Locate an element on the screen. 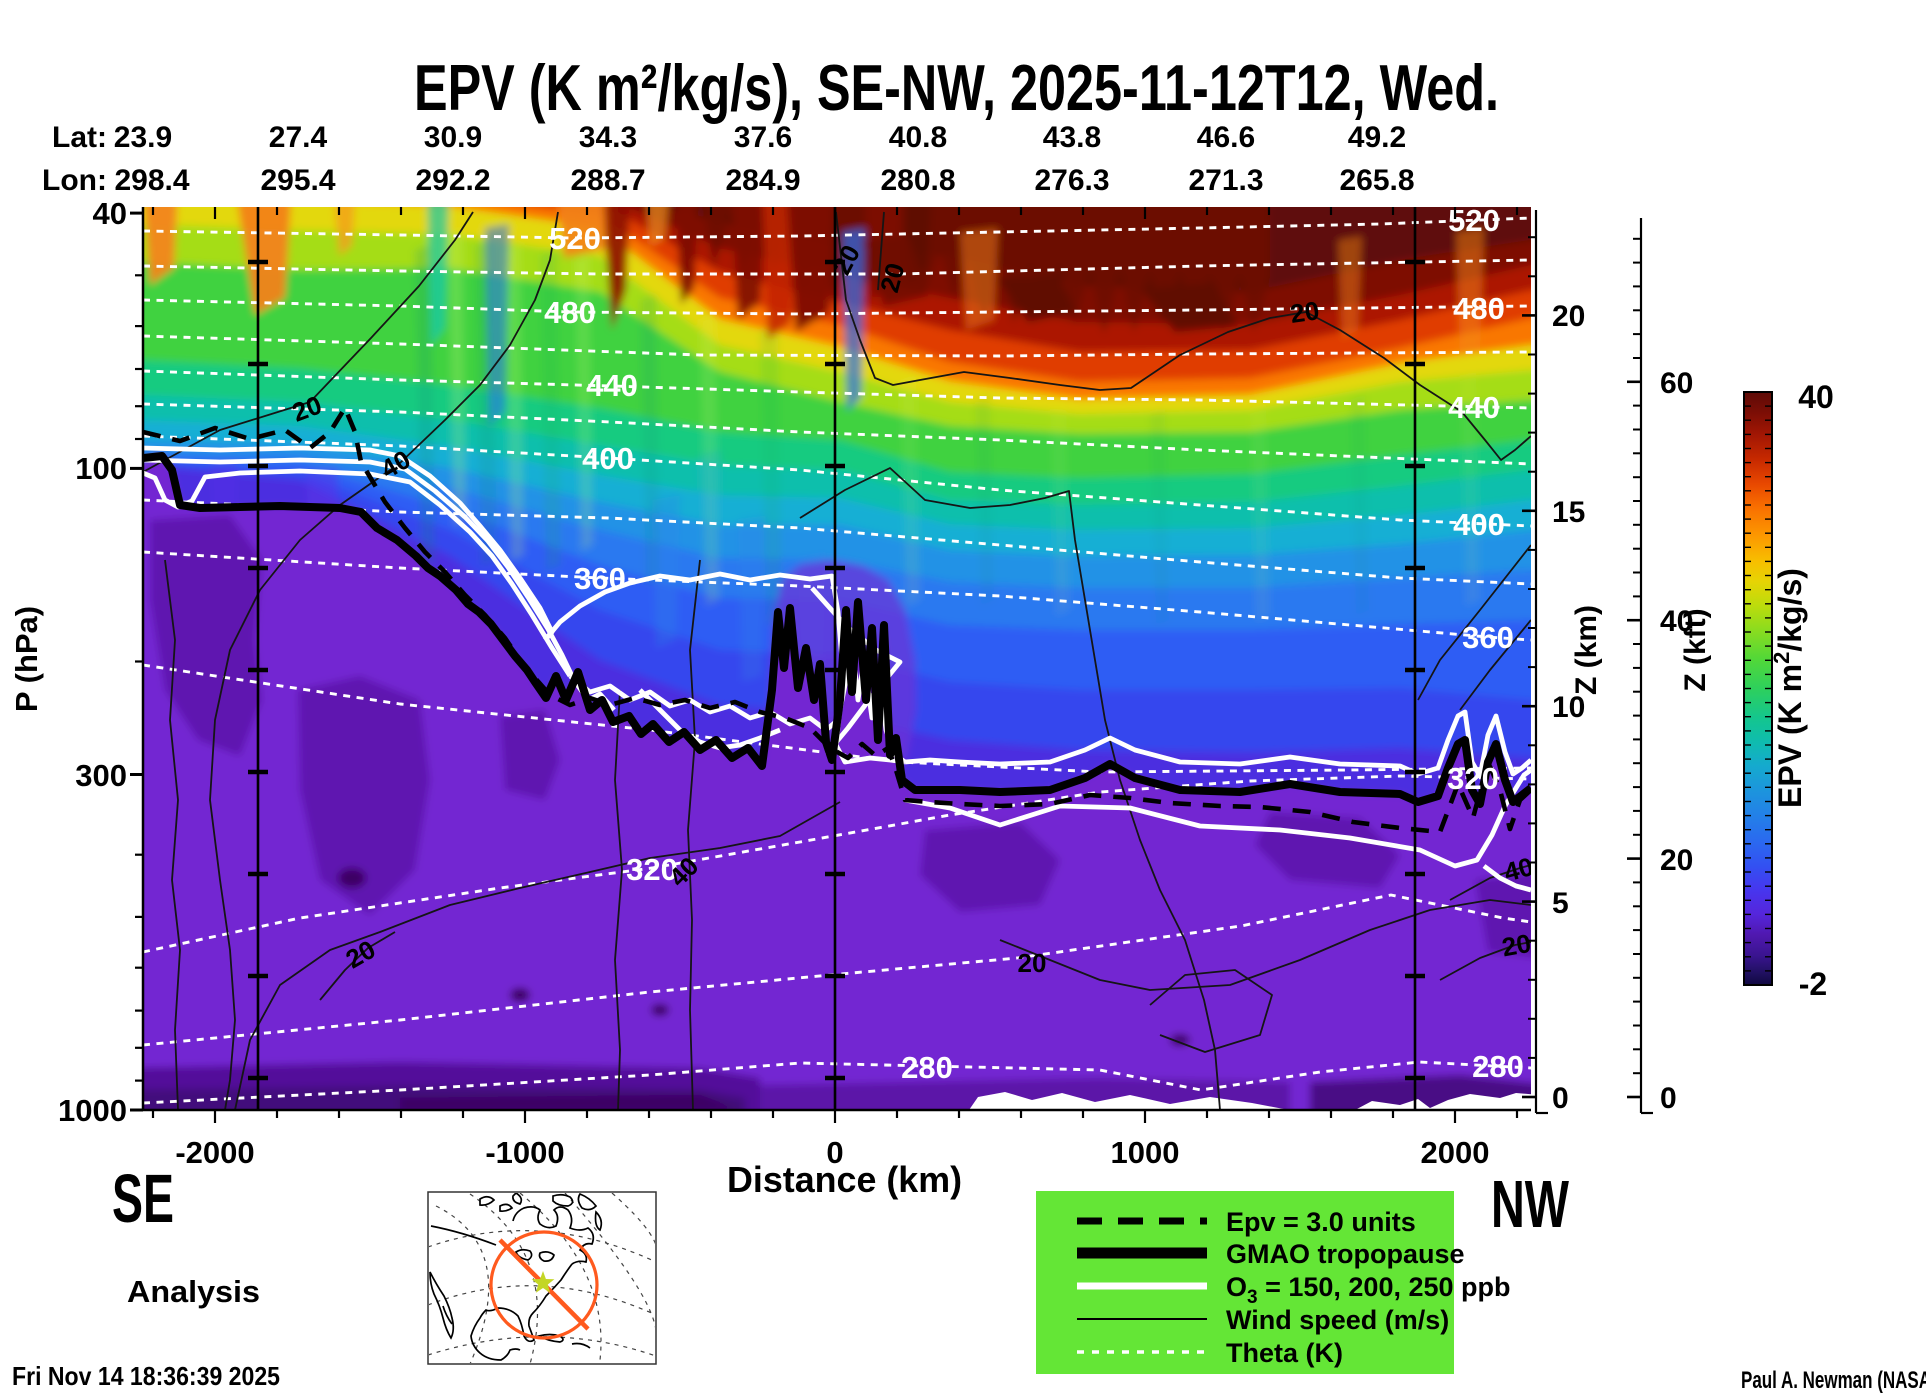  svg-text: Wind speed (m/s) is located at coordinates (1337, 1320).